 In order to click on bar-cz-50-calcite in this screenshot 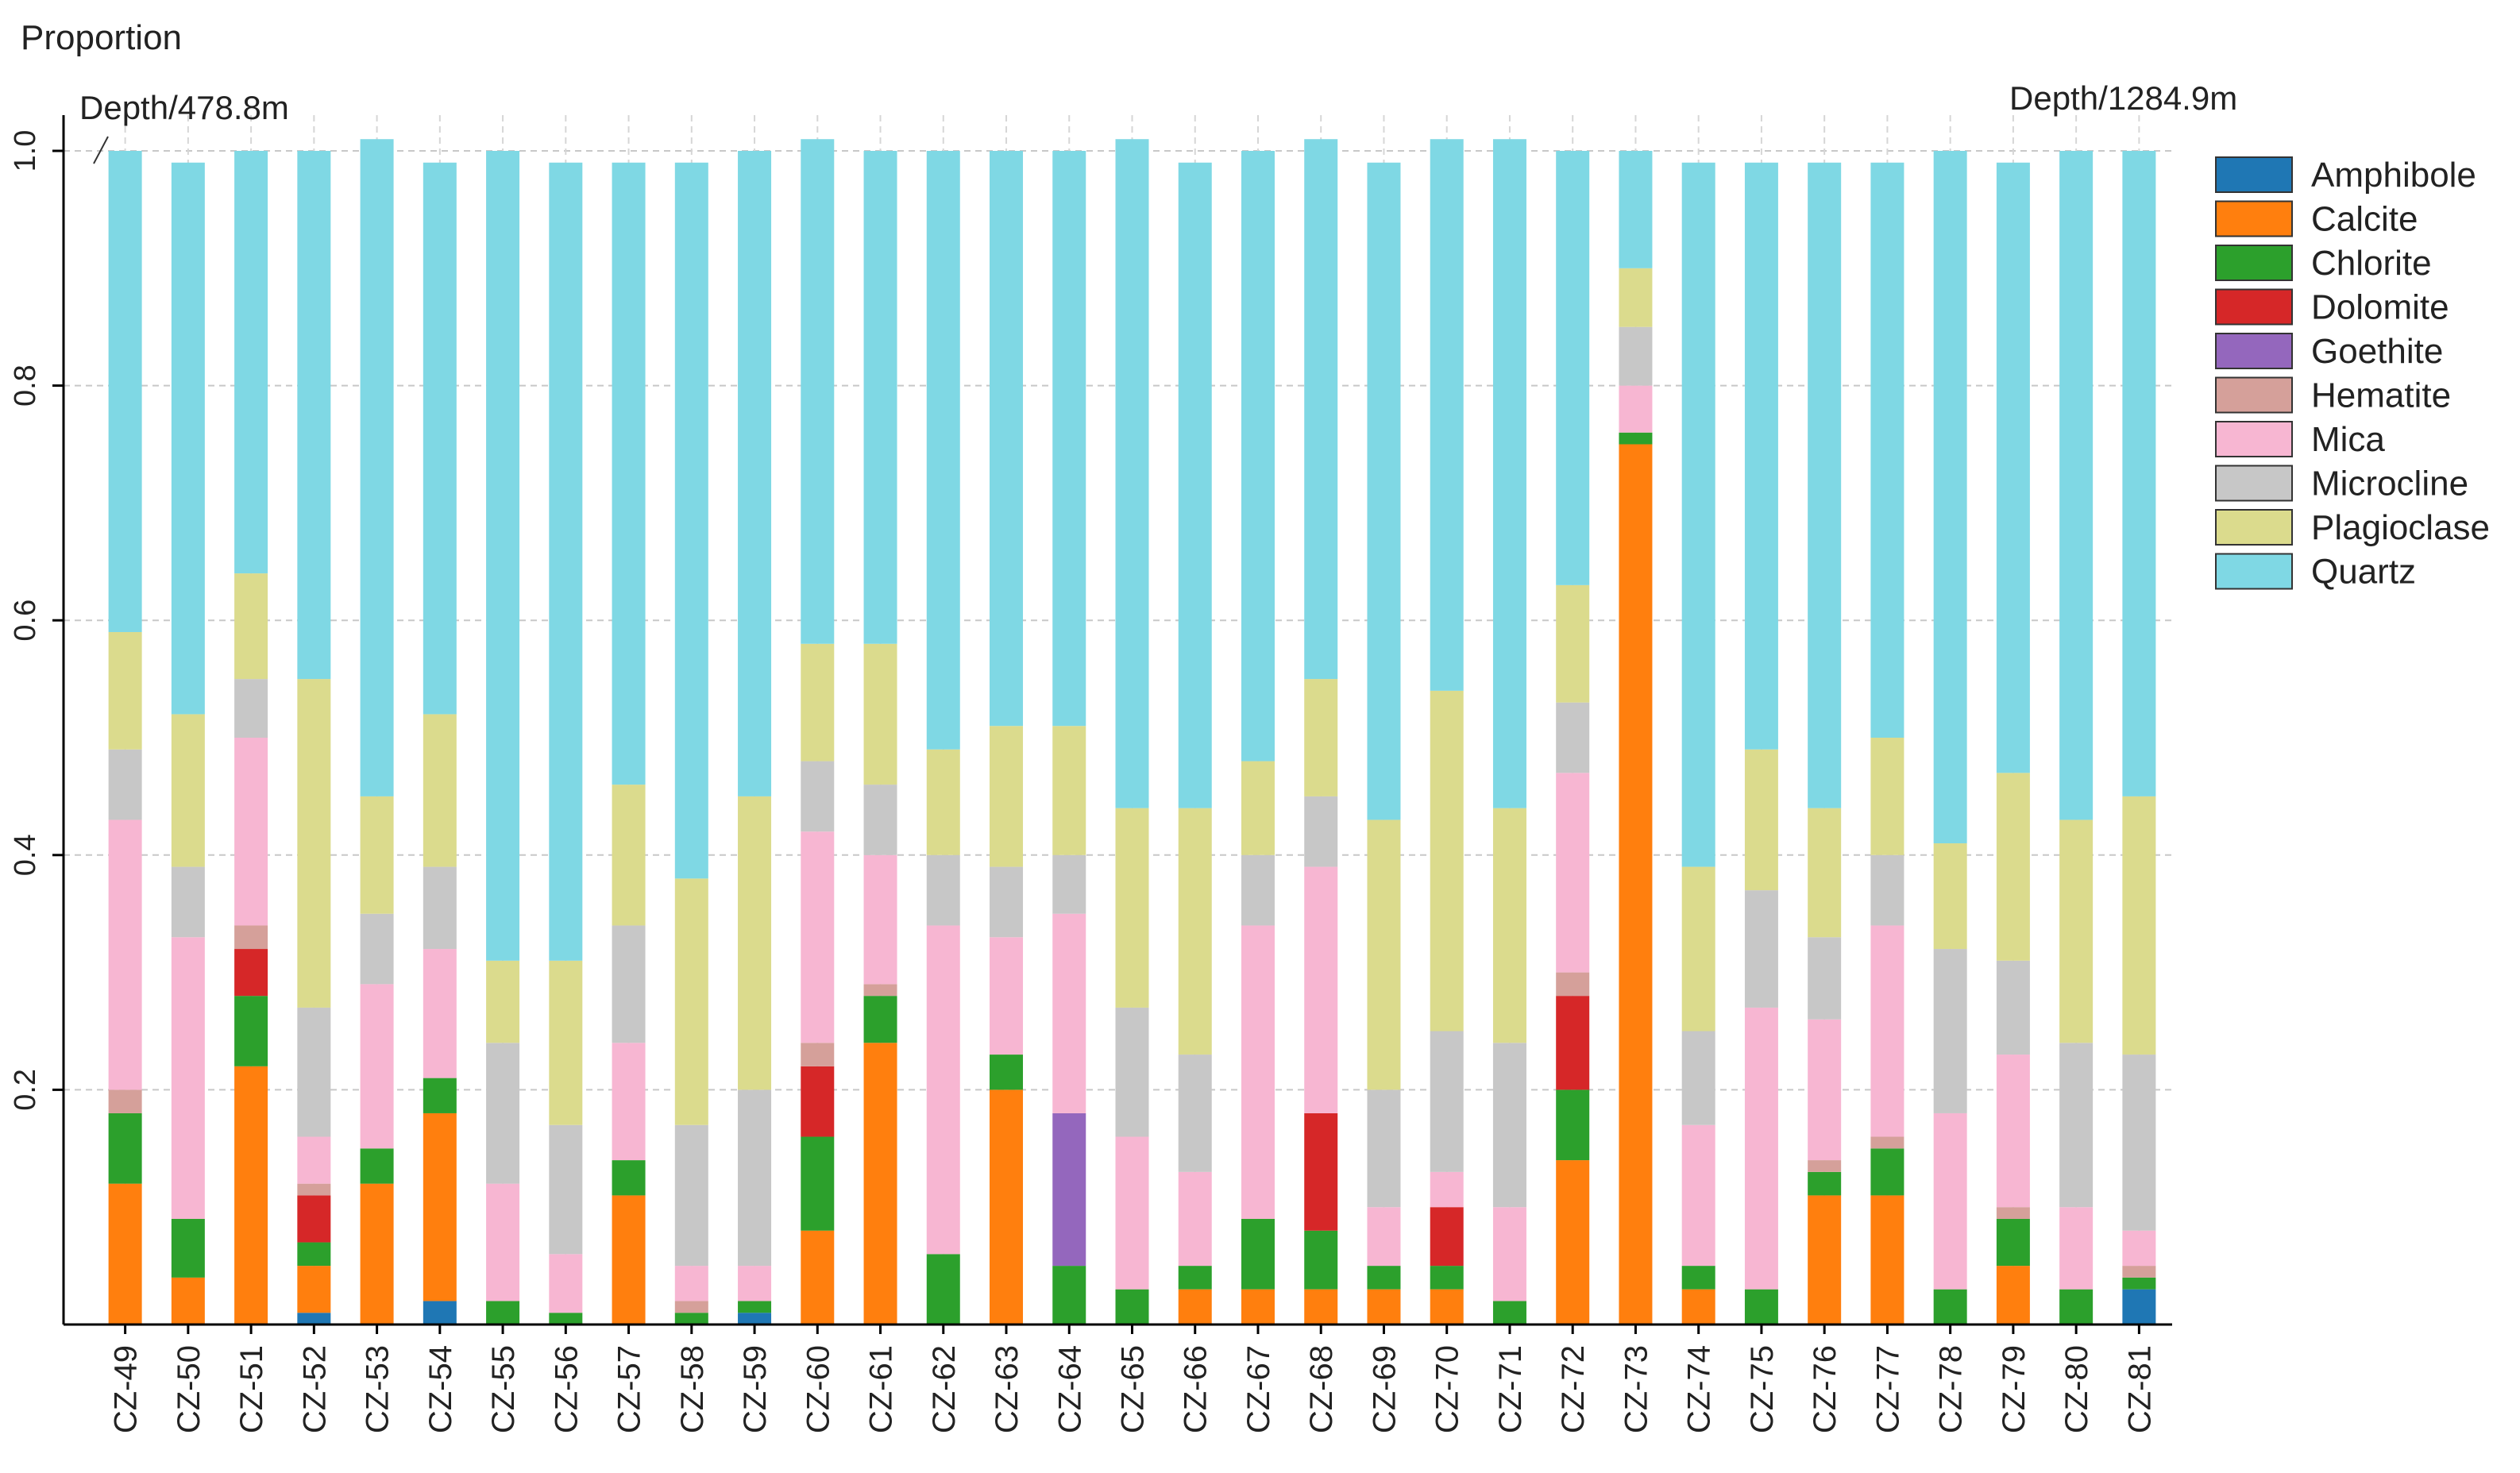, I will do `click(188, 1301)`.